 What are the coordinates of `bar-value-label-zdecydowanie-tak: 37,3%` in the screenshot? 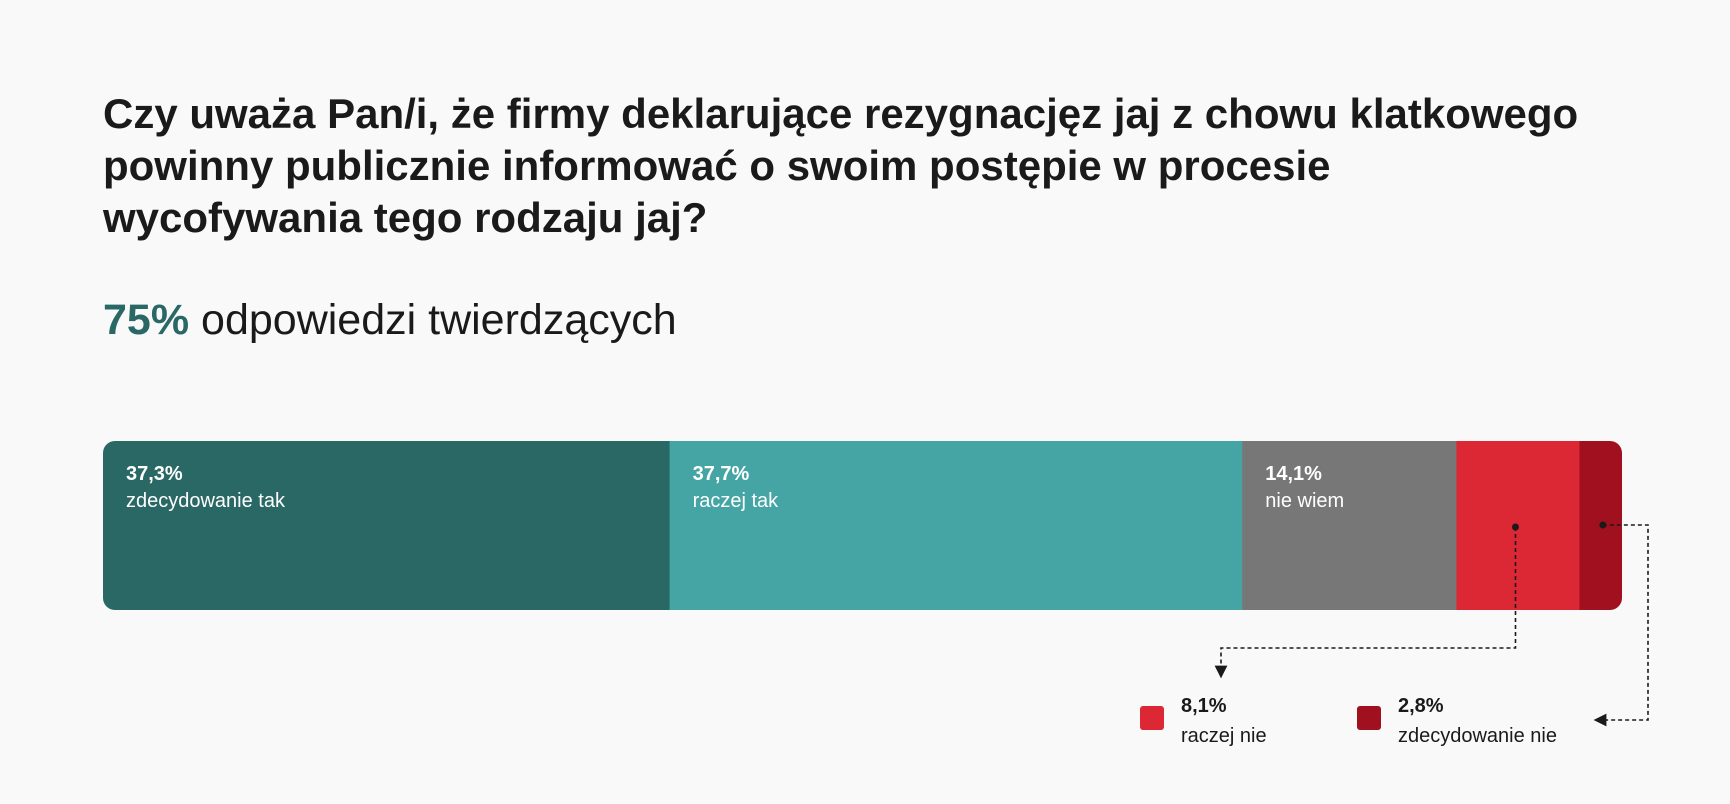 It's located at (154, 474).